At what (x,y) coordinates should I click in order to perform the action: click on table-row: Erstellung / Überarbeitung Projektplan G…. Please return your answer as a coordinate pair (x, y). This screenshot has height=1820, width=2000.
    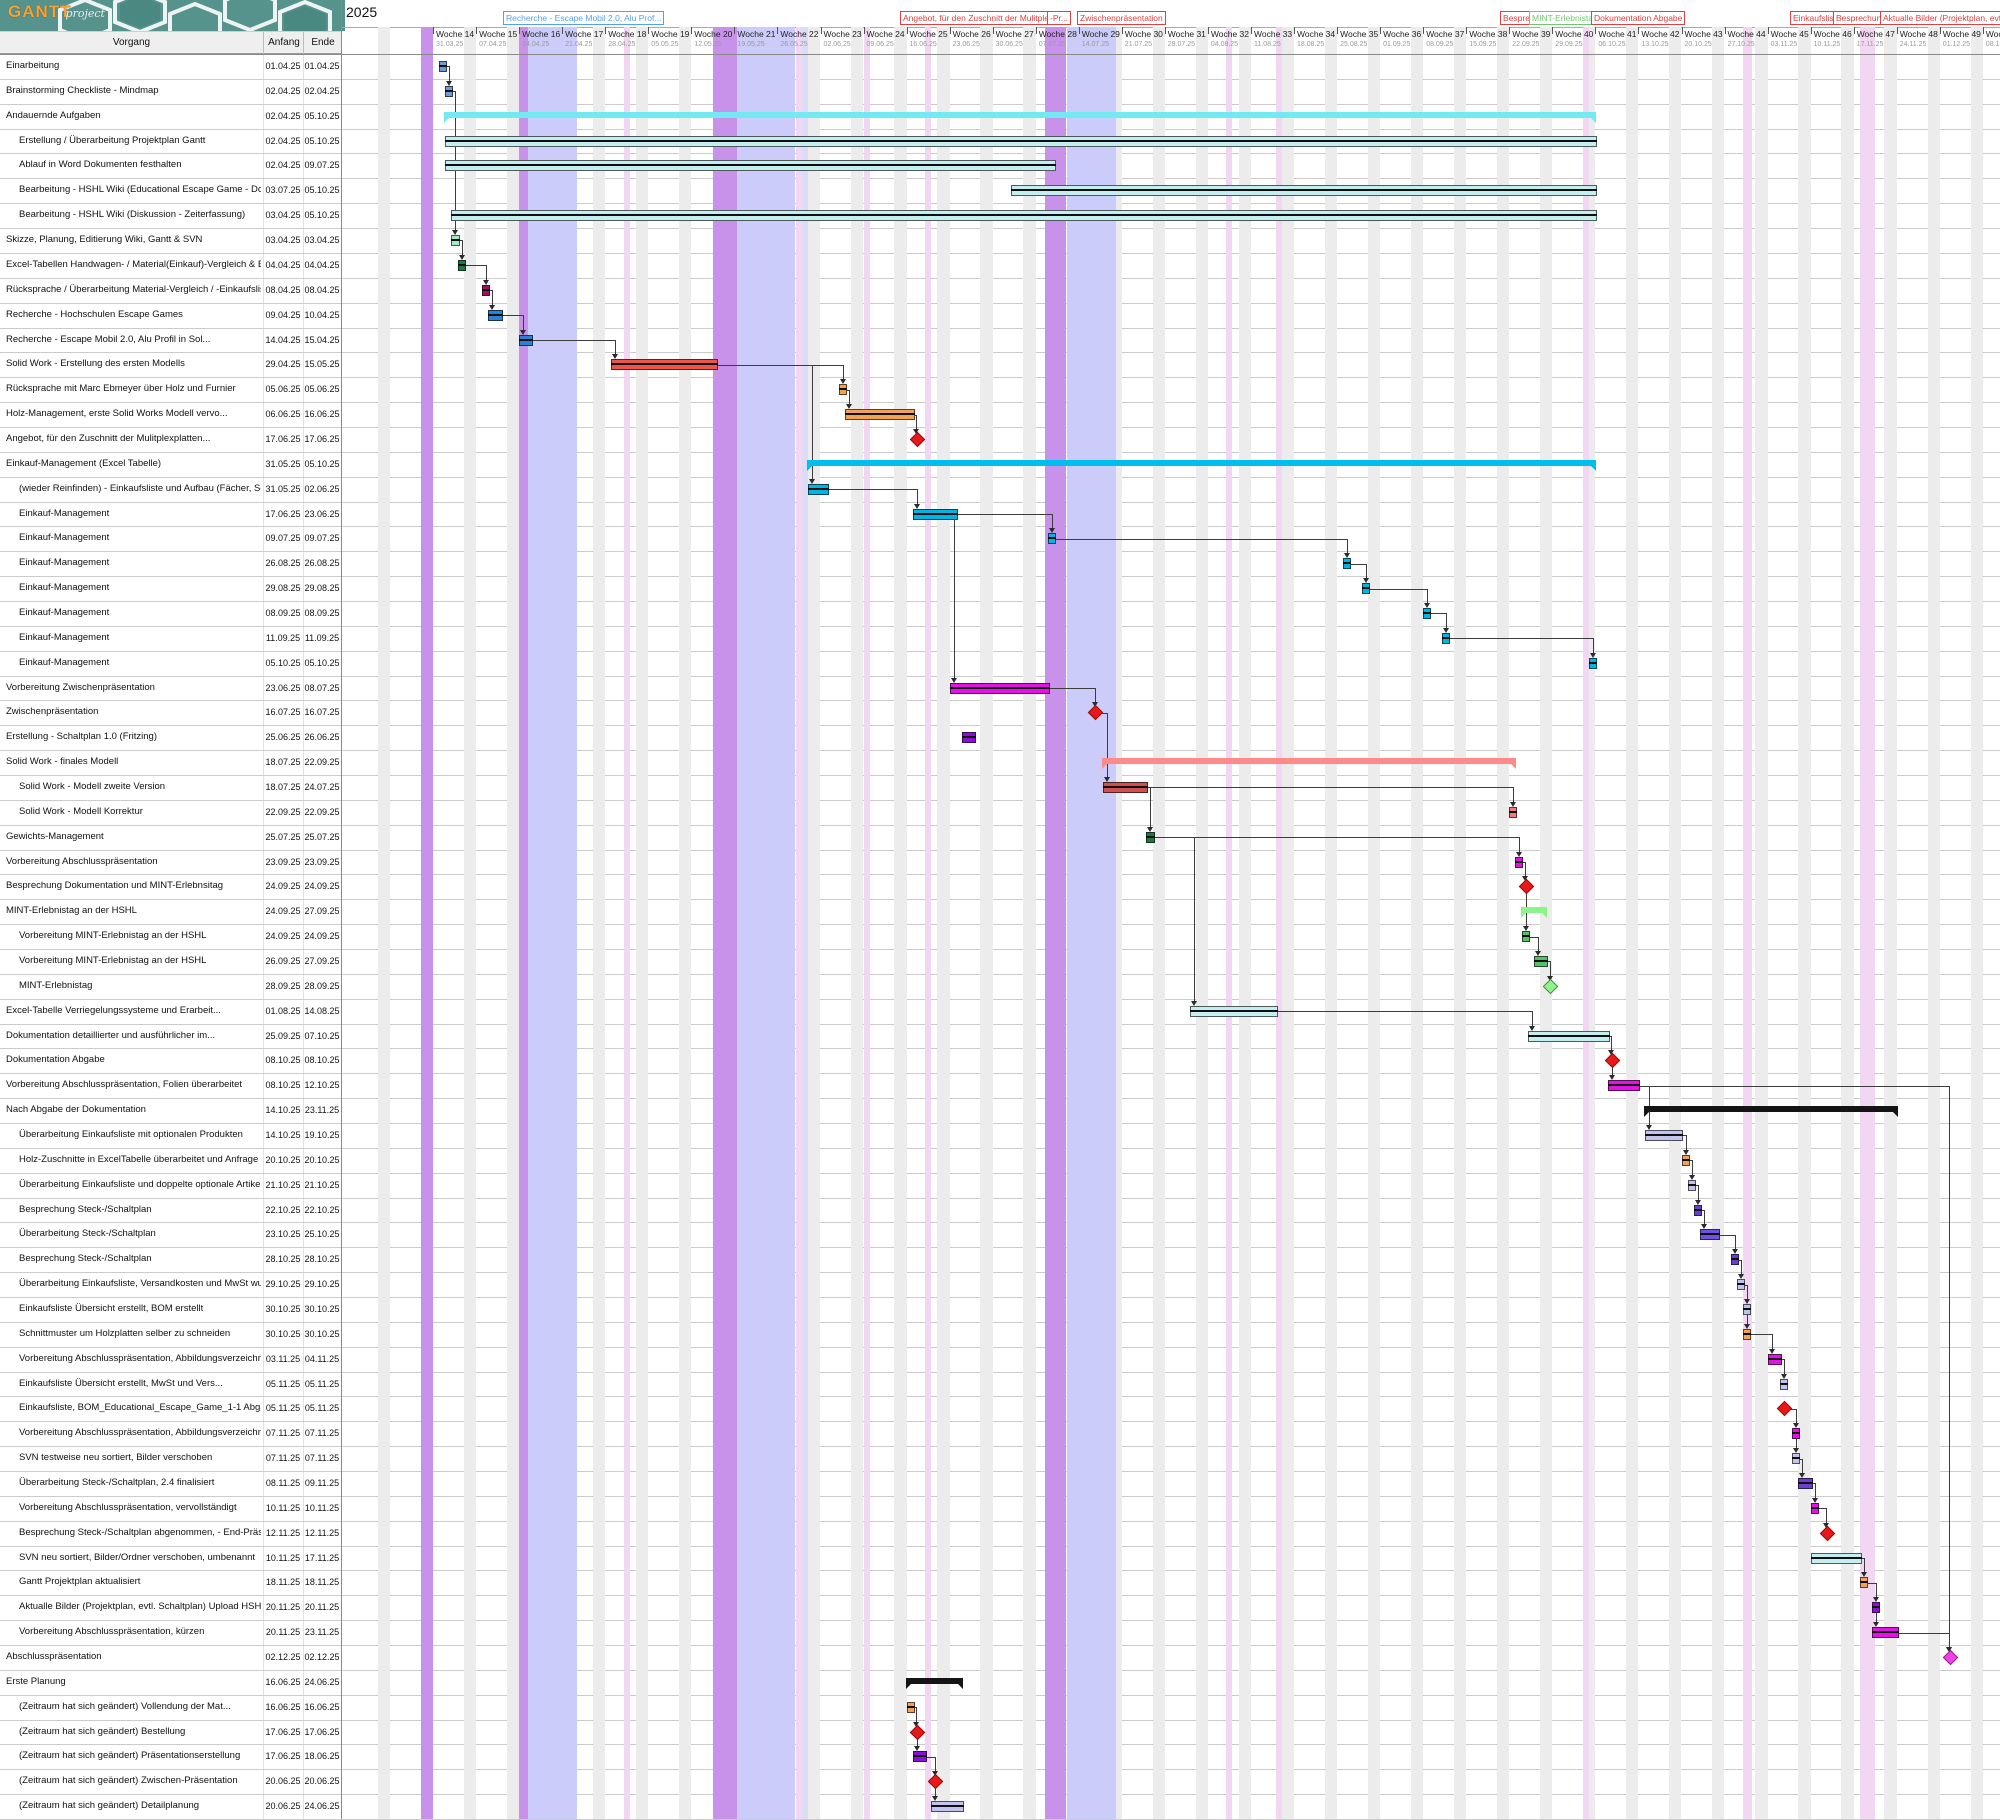
    Looking at the image, I should click on (170, 141).